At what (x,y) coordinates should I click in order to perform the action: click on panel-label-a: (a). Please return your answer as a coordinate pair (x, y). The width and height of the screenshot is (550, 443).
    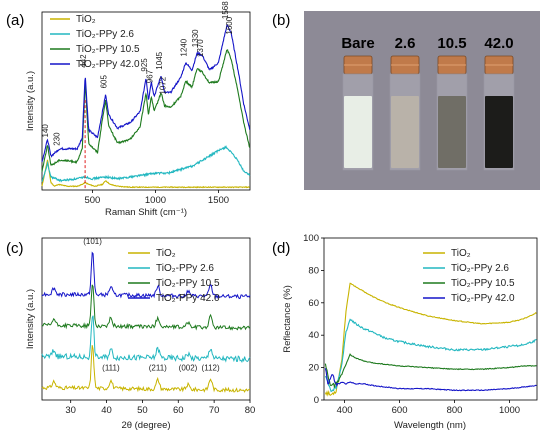
    Looking at the image, I should click on (15, 20).